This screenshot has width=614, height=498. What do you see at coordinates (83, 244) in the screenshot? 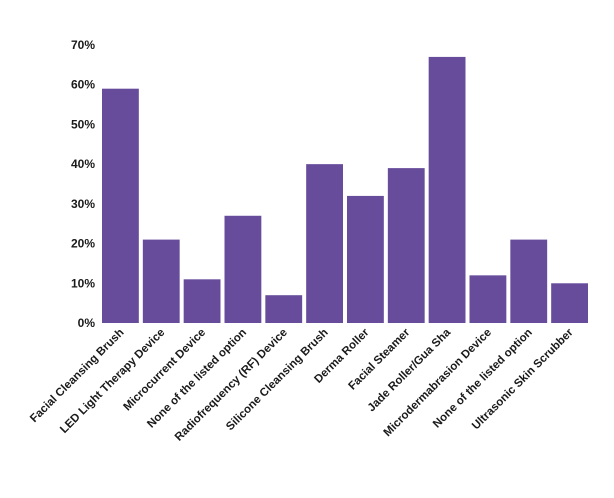
I see `y-tick-label: 20%` at bounding box center [83, 244].